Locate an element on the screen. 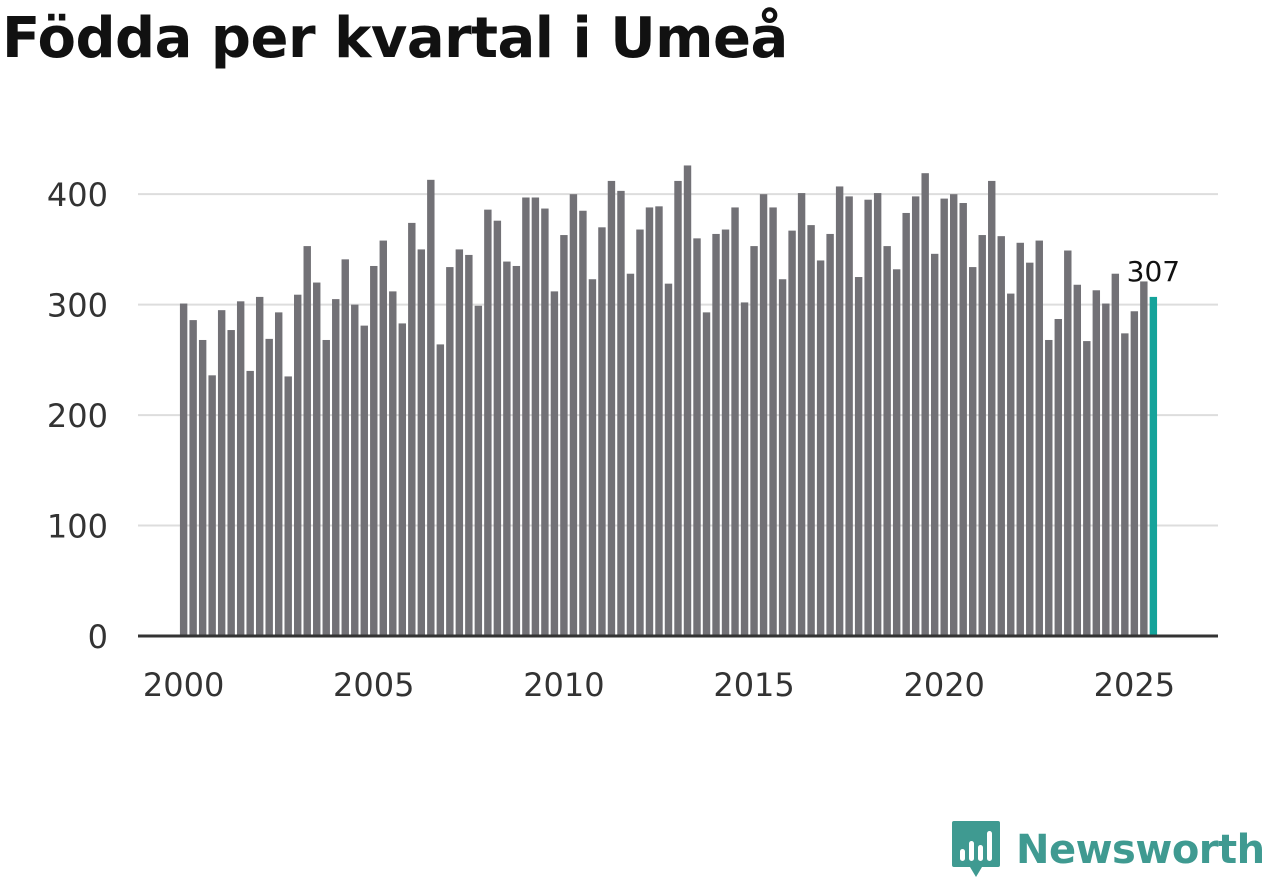 The width and height of the screenshot is (1262, 882). y-axis-ticks: 0 100 200 300 400 is located at coordinates (77, 416).